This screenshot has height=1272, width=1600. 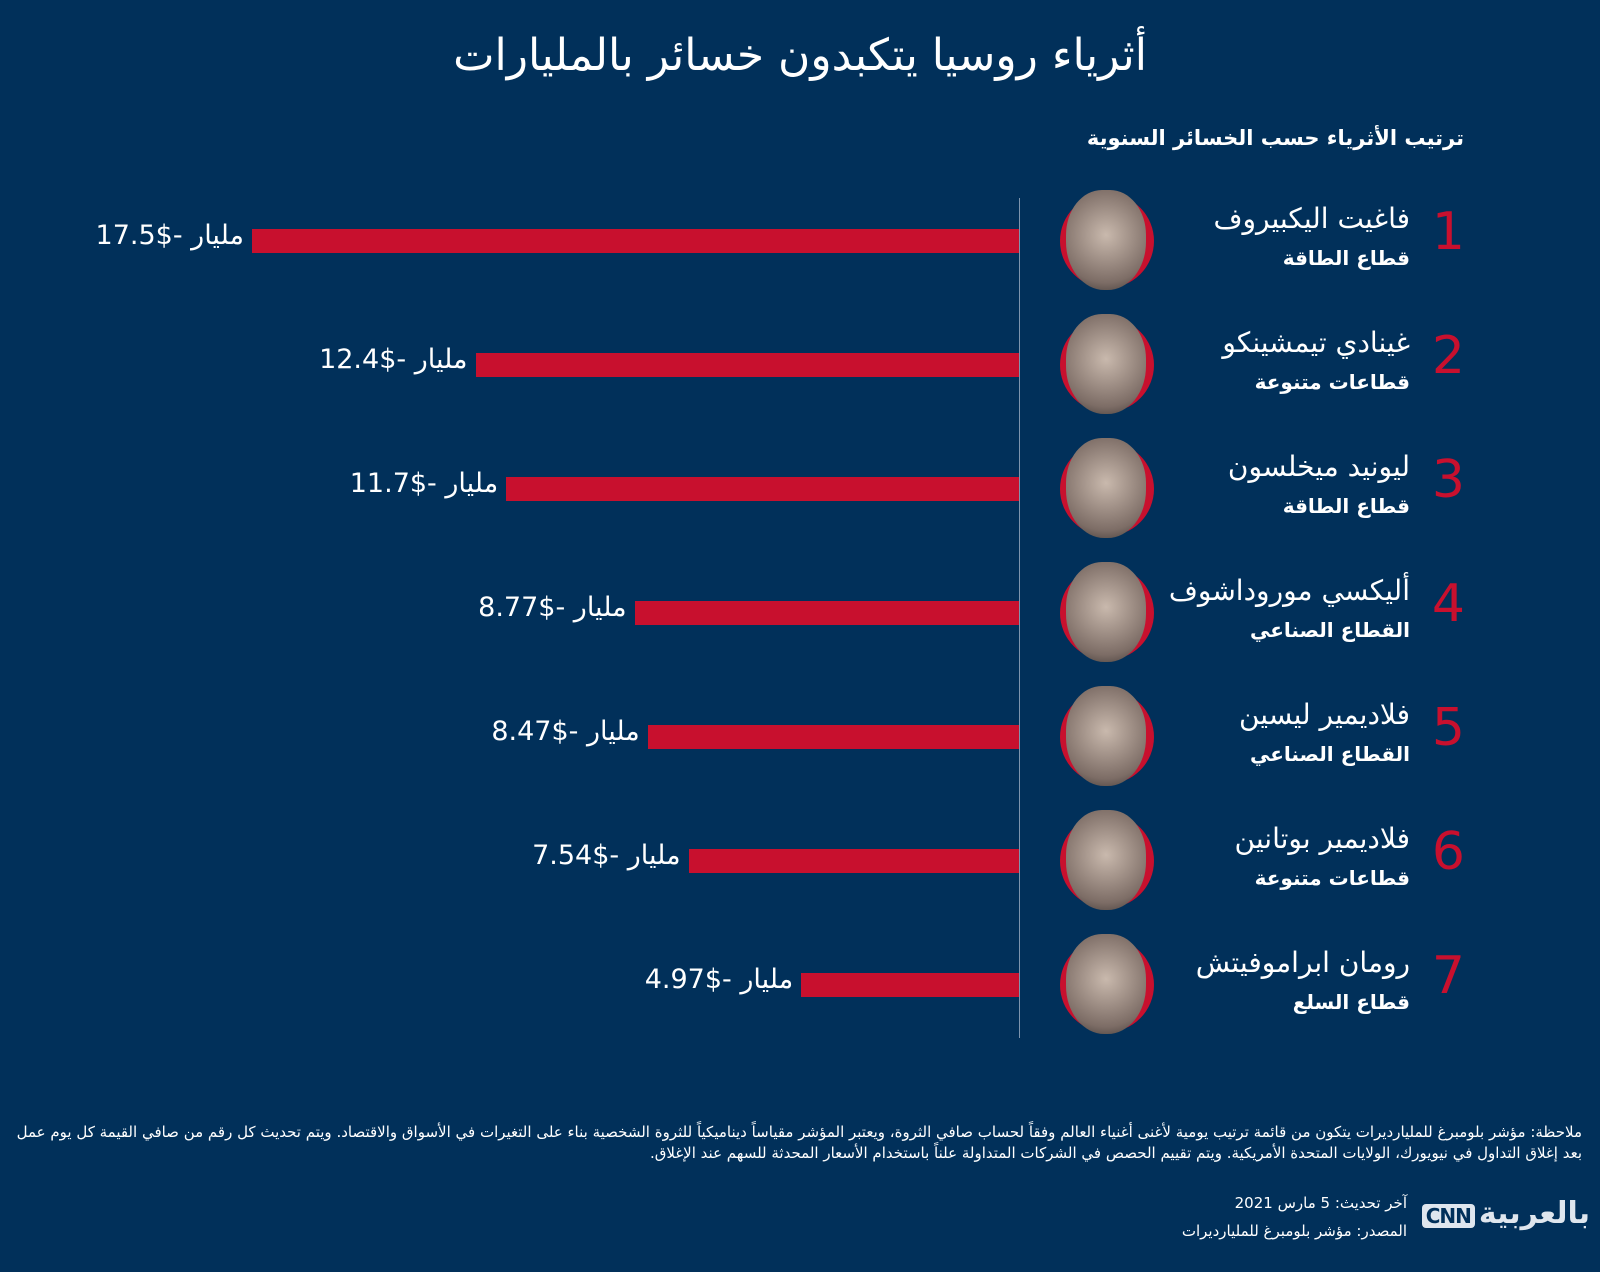 I want to click on zero-axis-line, so click(x=1019, y=618).